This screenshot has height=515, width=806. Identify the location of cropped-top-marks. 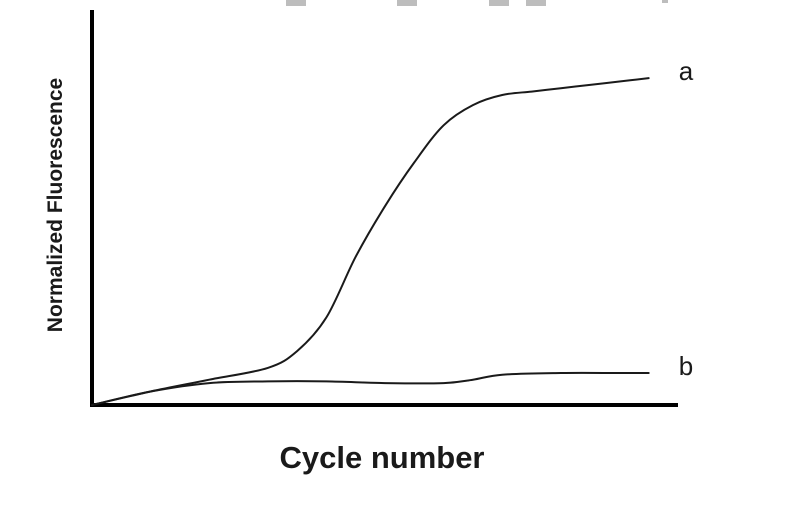
(477, 3).